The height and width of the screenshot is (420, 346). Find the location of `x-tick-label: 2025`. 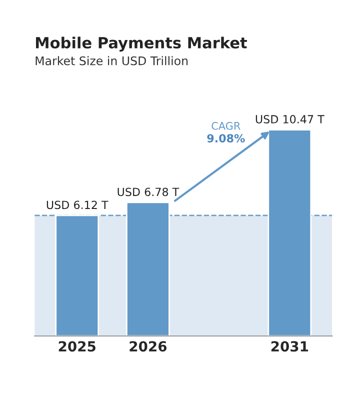

x-tick-label: 2025 is located at coordinates (77, 346).